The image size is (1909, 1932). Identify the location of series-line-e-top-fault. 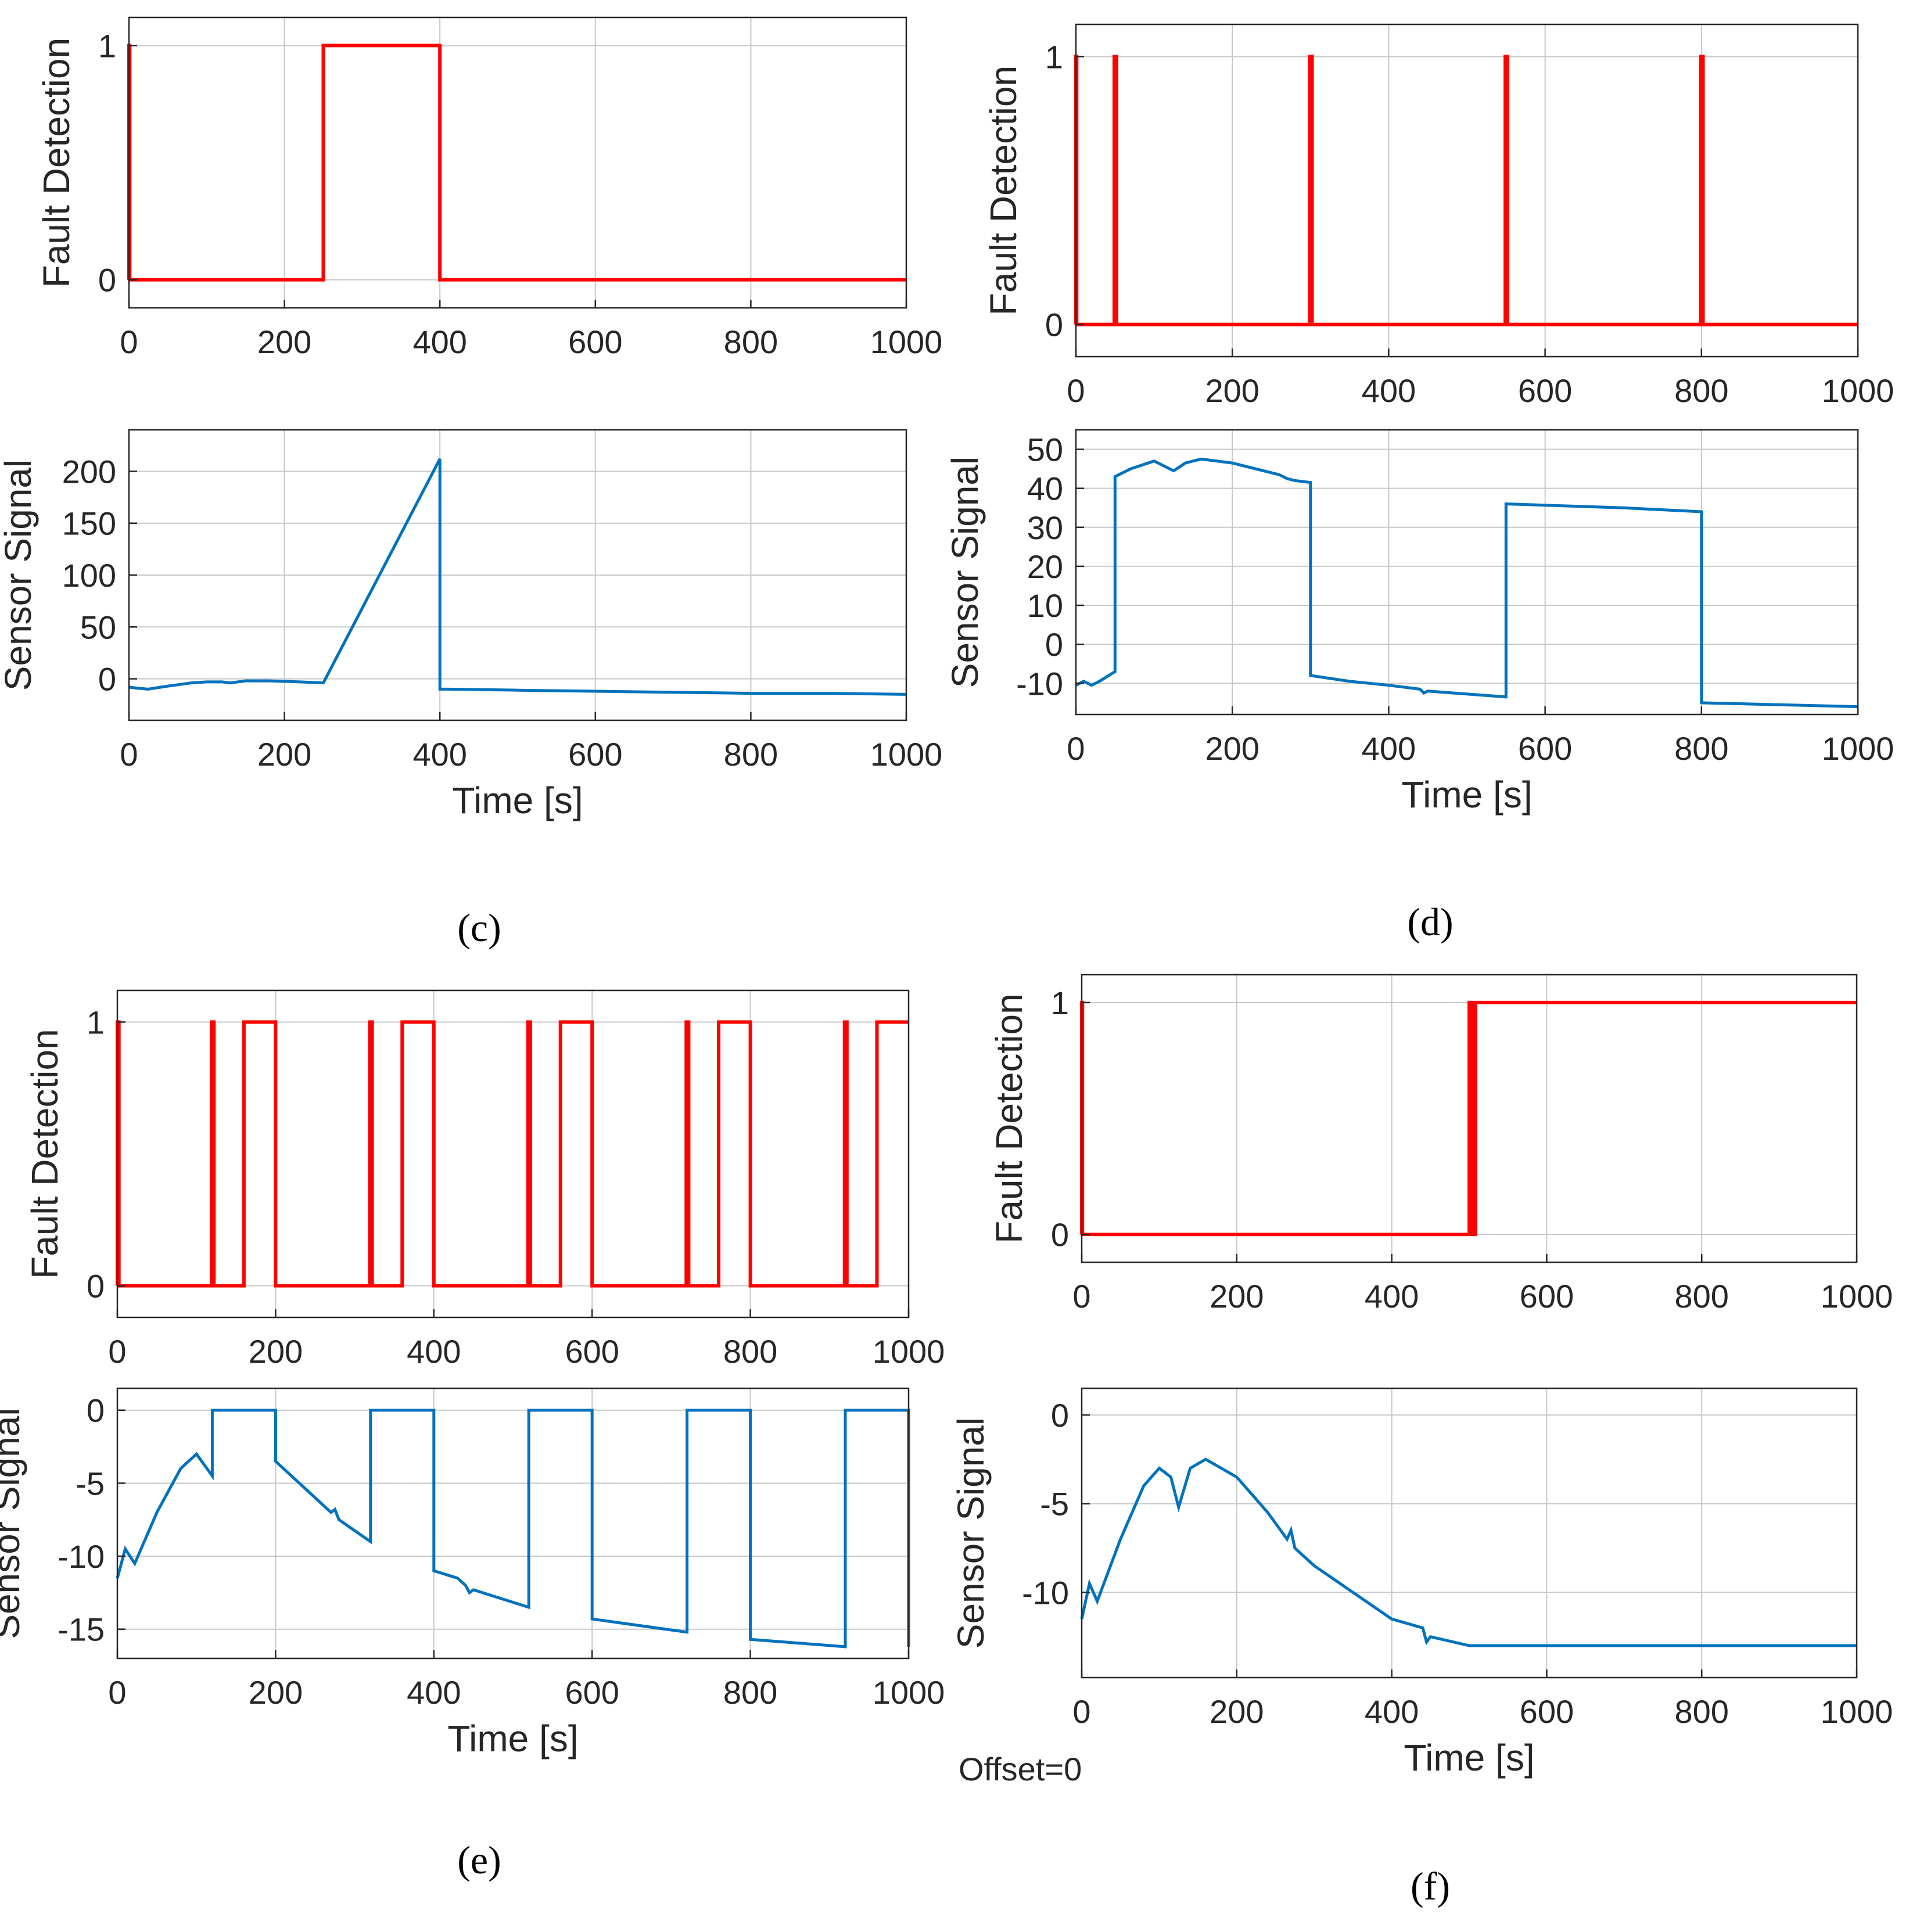
(512, 1154).